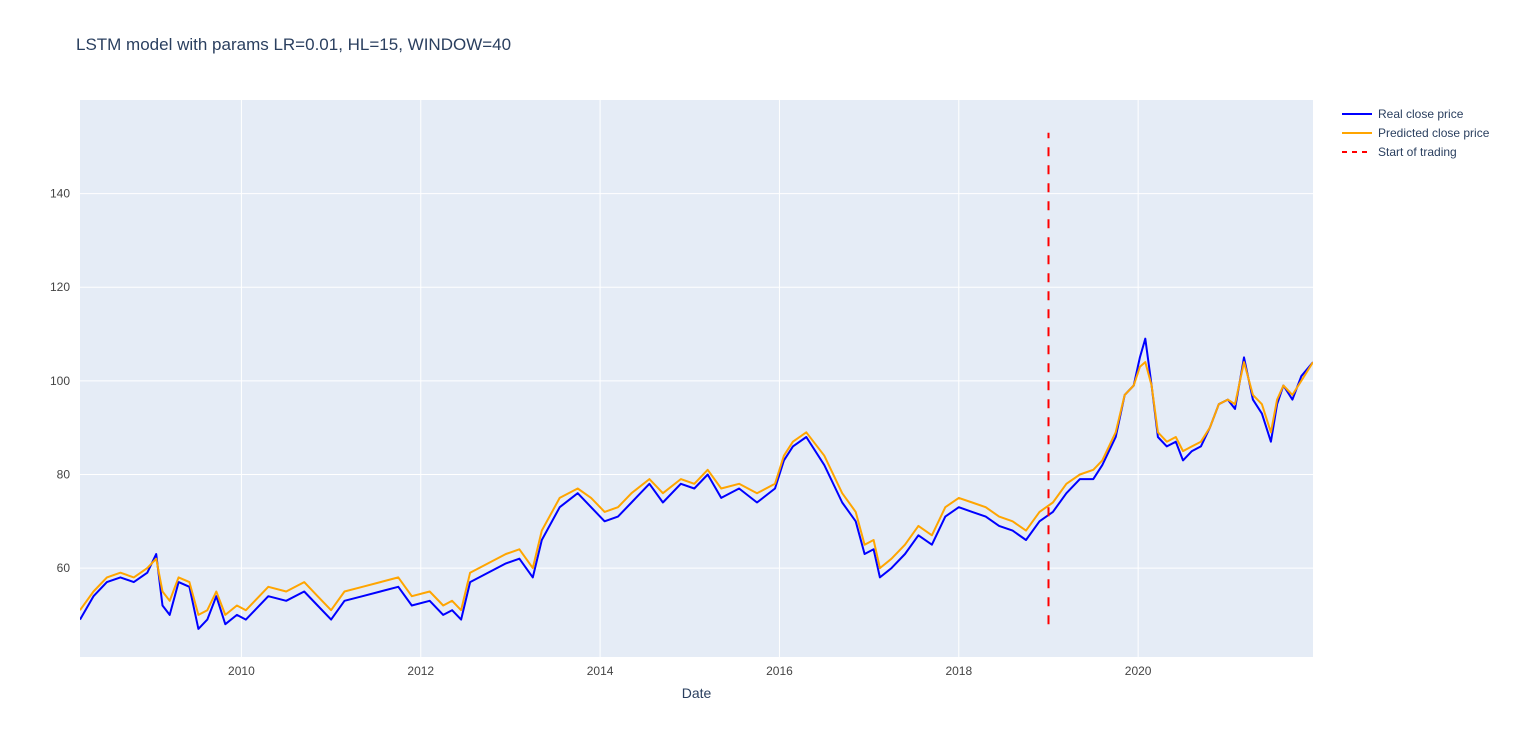 The width and height of the screenshot is (1520, 737). Describe the element at coordinates (1138, 671) in the screenshot. I see `x-tick-label: 2020` at that location.